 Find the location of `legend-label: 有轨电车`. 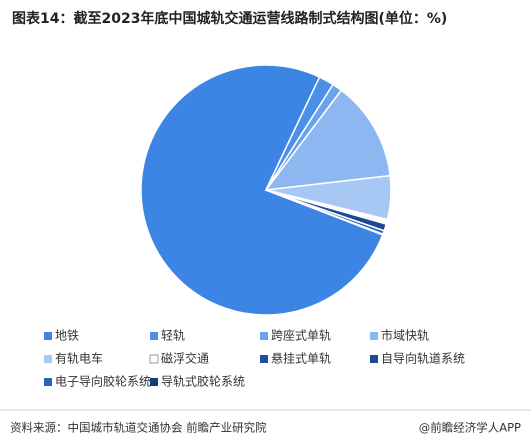

legend-label: 有轨电车 is located at coordinates (79, 358).